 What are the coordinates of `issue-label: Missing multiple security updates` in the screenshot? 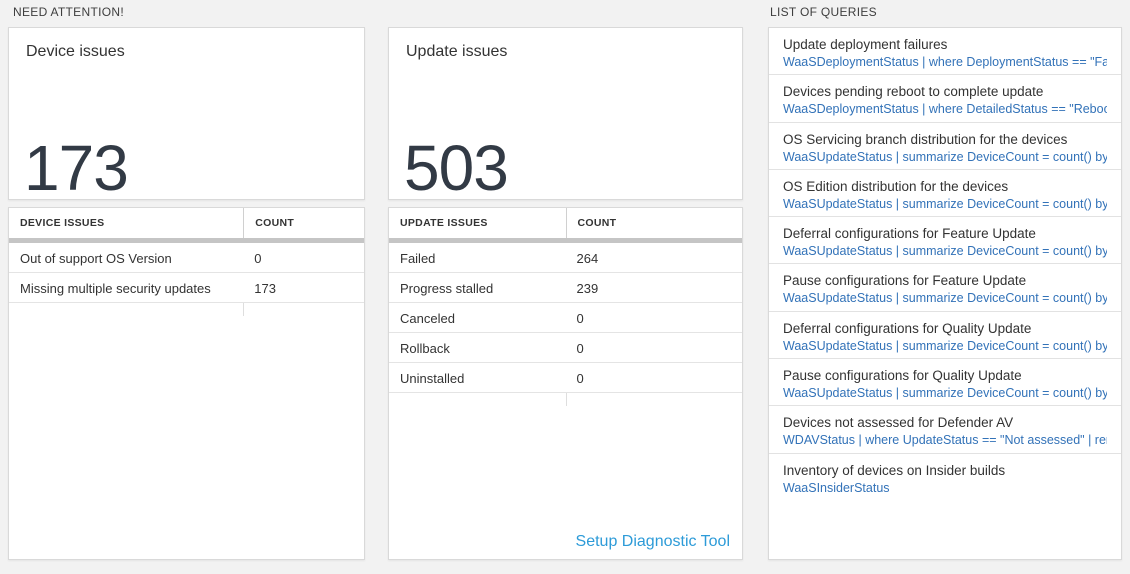 It's located at (115, 288).